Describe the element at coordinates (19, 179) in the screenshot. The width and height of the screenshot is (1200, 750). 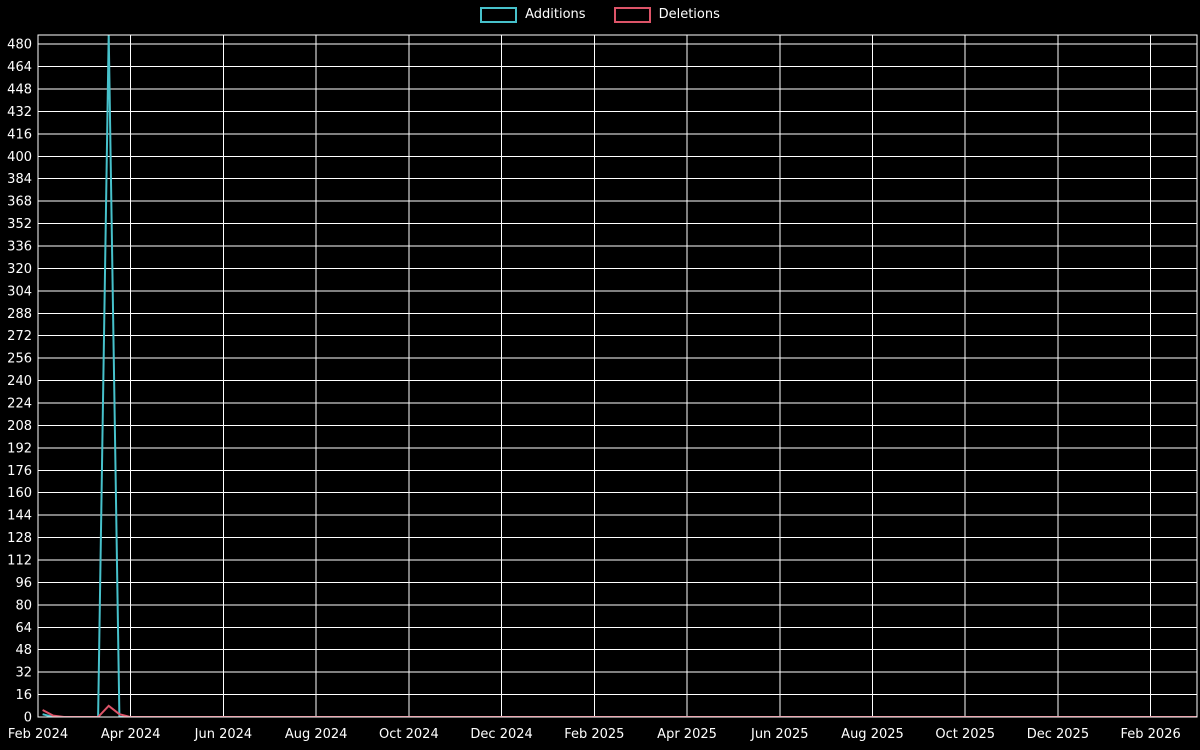
I see `y-tick-label: 384` at that location.